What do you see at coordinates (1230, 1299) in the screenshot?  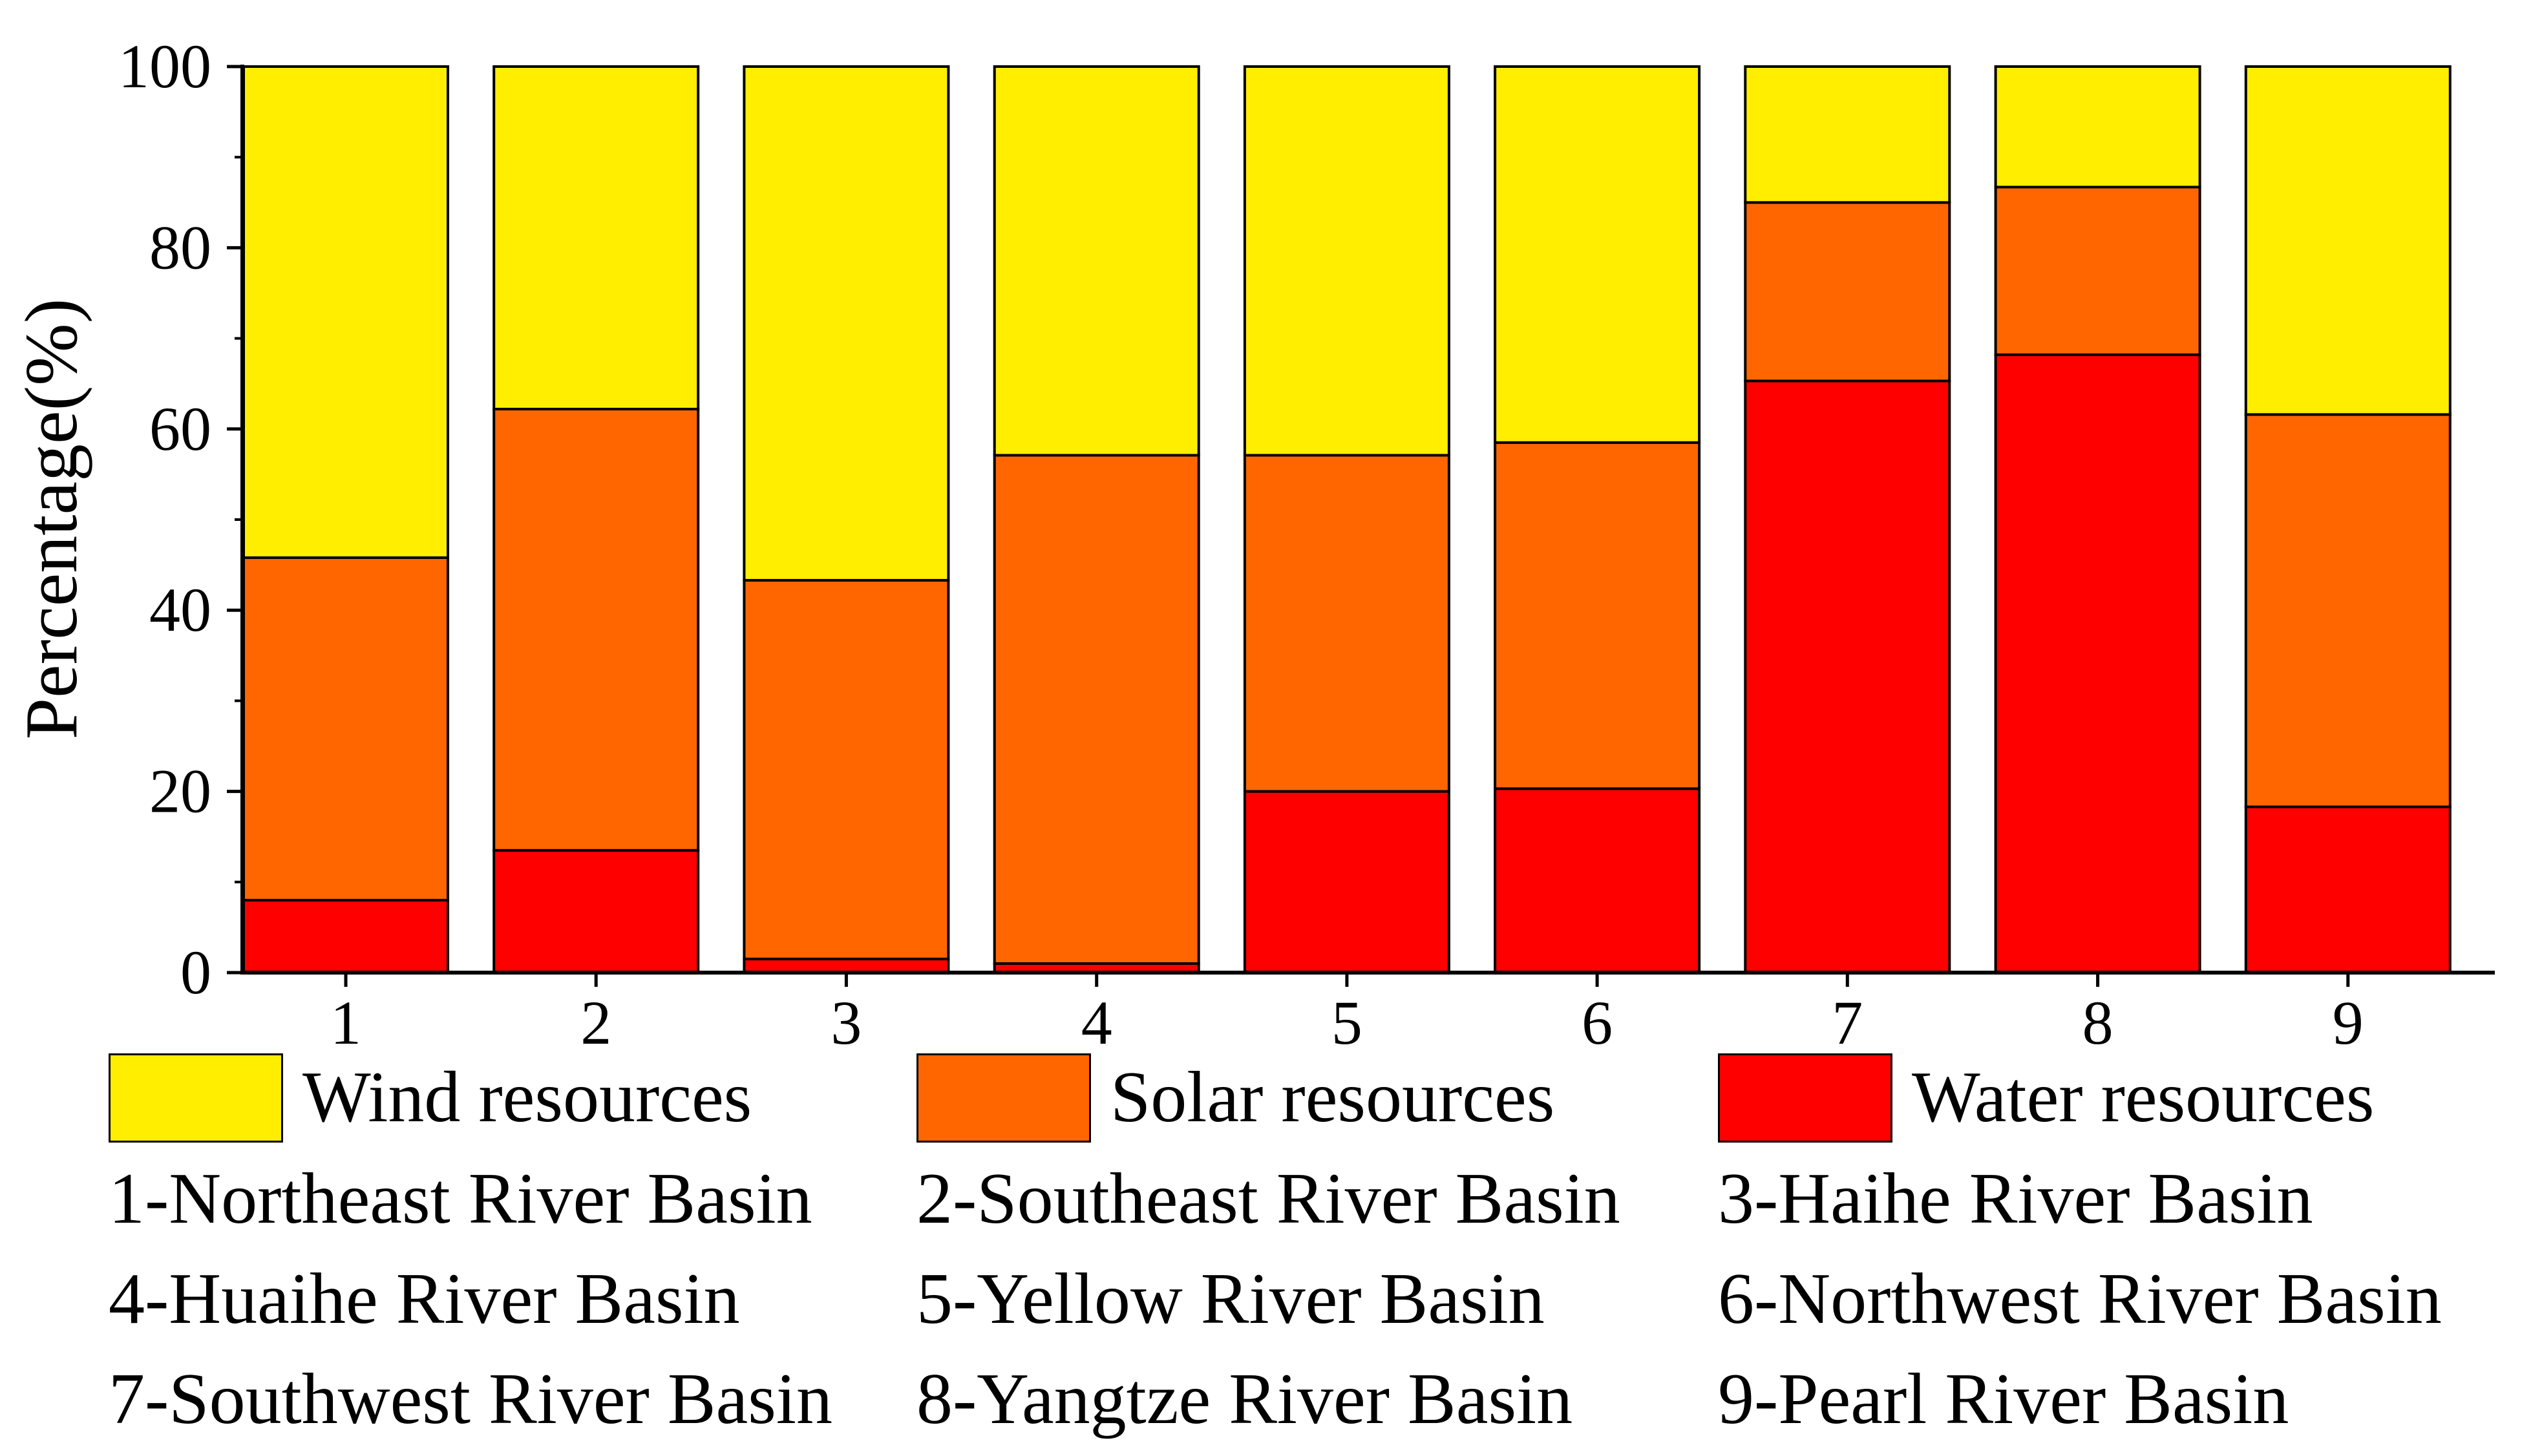 I see `basin-key-item: 5-Yellow River Basin` at bounding box center [1230, 1299].